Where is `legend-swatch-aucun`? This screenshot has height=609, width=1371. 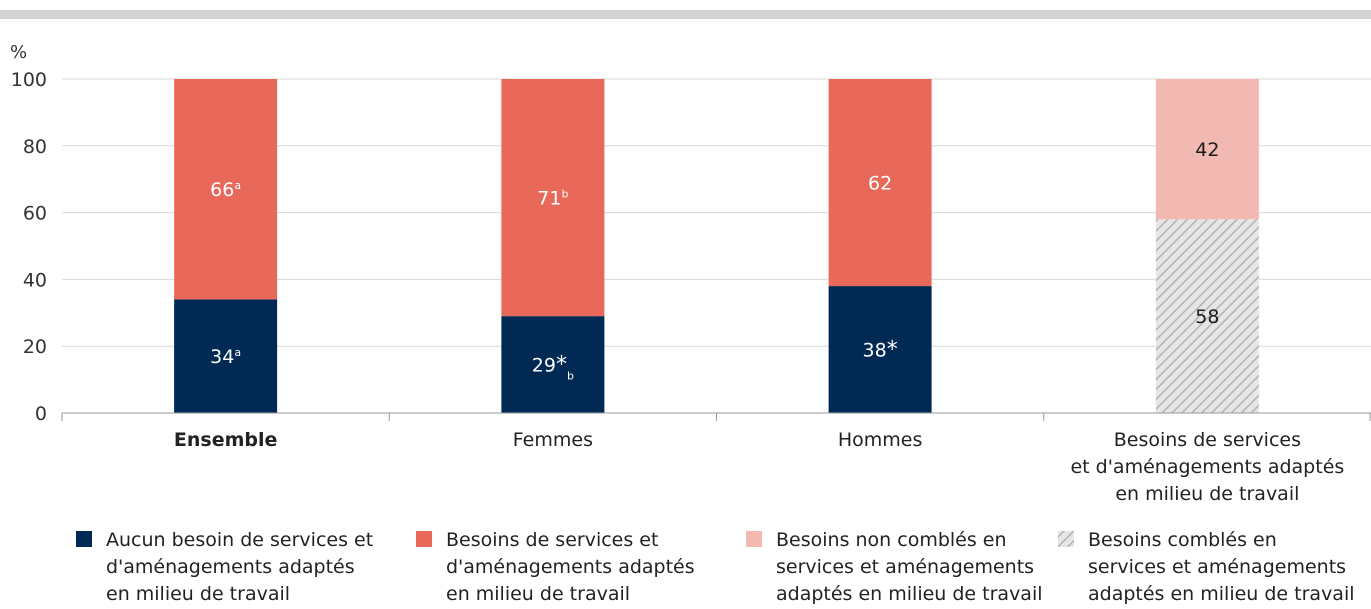 legend-swatch-aucun is located at coordinates (84, 539).